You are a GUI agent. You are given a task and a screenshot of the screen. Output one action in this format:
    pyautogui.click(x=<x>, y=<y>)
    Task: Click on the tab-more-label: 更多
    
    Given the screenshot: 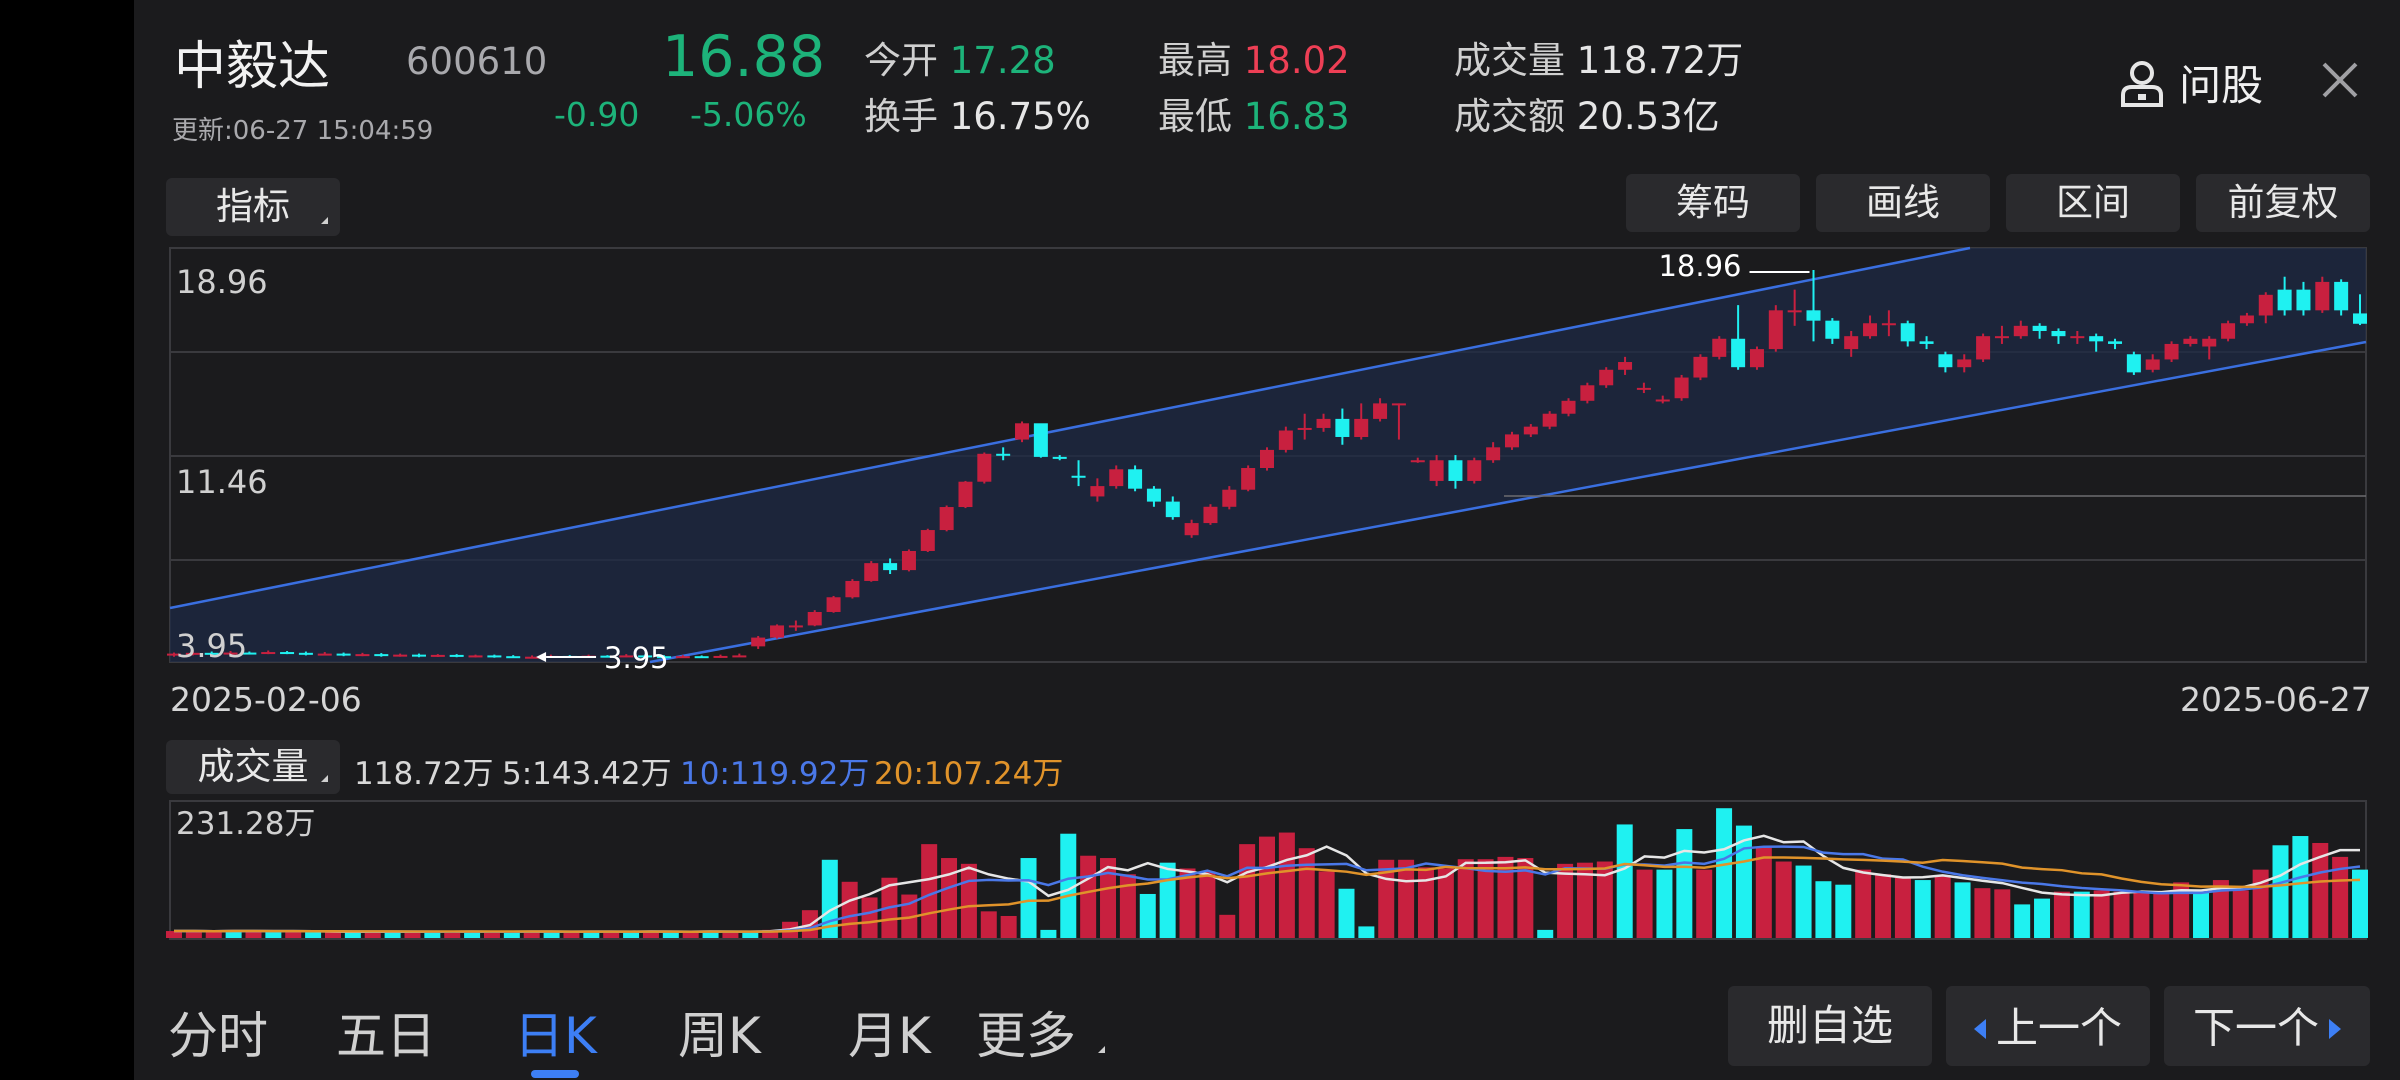 What is the action you would take?
    pyautogui.click(x=1026, y=1036)
    